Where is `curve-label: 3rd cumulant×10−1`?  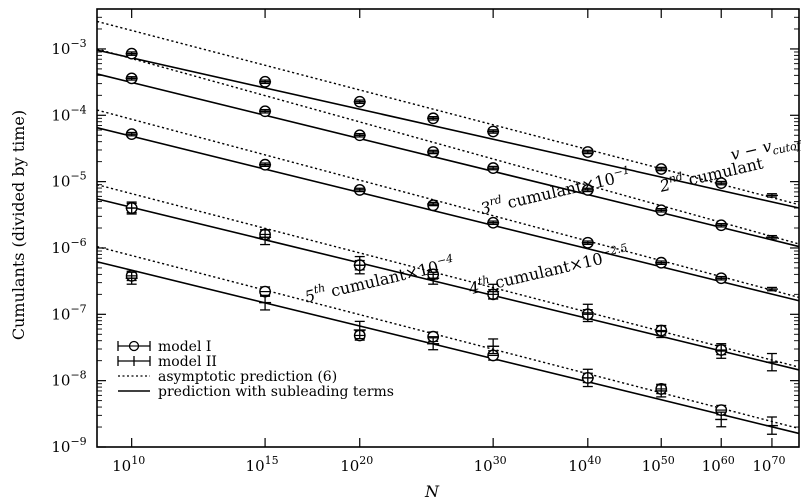 curve-label: 3rd cumulant×10−1 is located at coordinates (555, 190).